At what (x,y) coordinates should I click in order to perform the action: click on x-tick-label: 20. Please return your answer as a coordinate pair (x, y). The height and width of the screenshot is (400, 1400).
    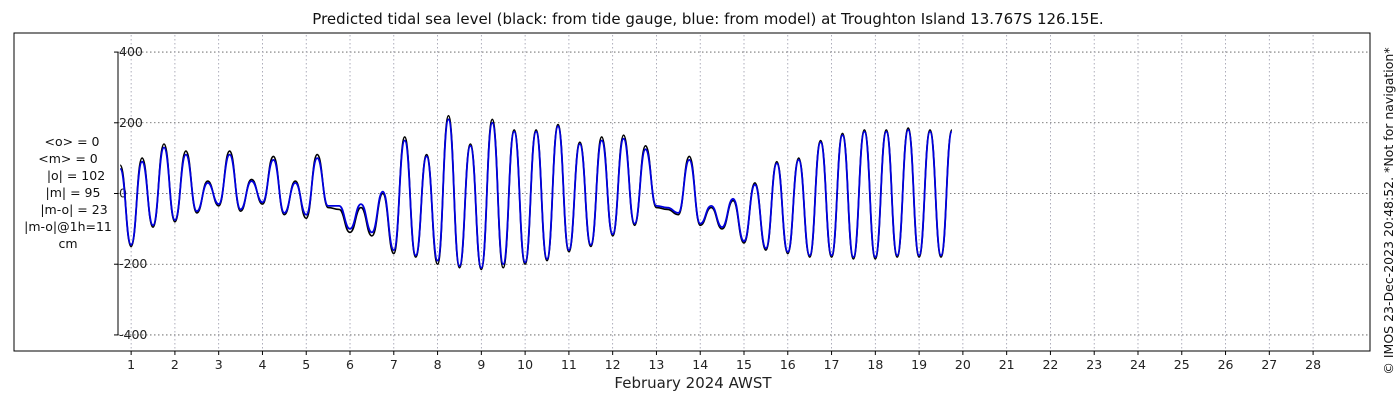
    Looking at the image, I should click on (963, 364).